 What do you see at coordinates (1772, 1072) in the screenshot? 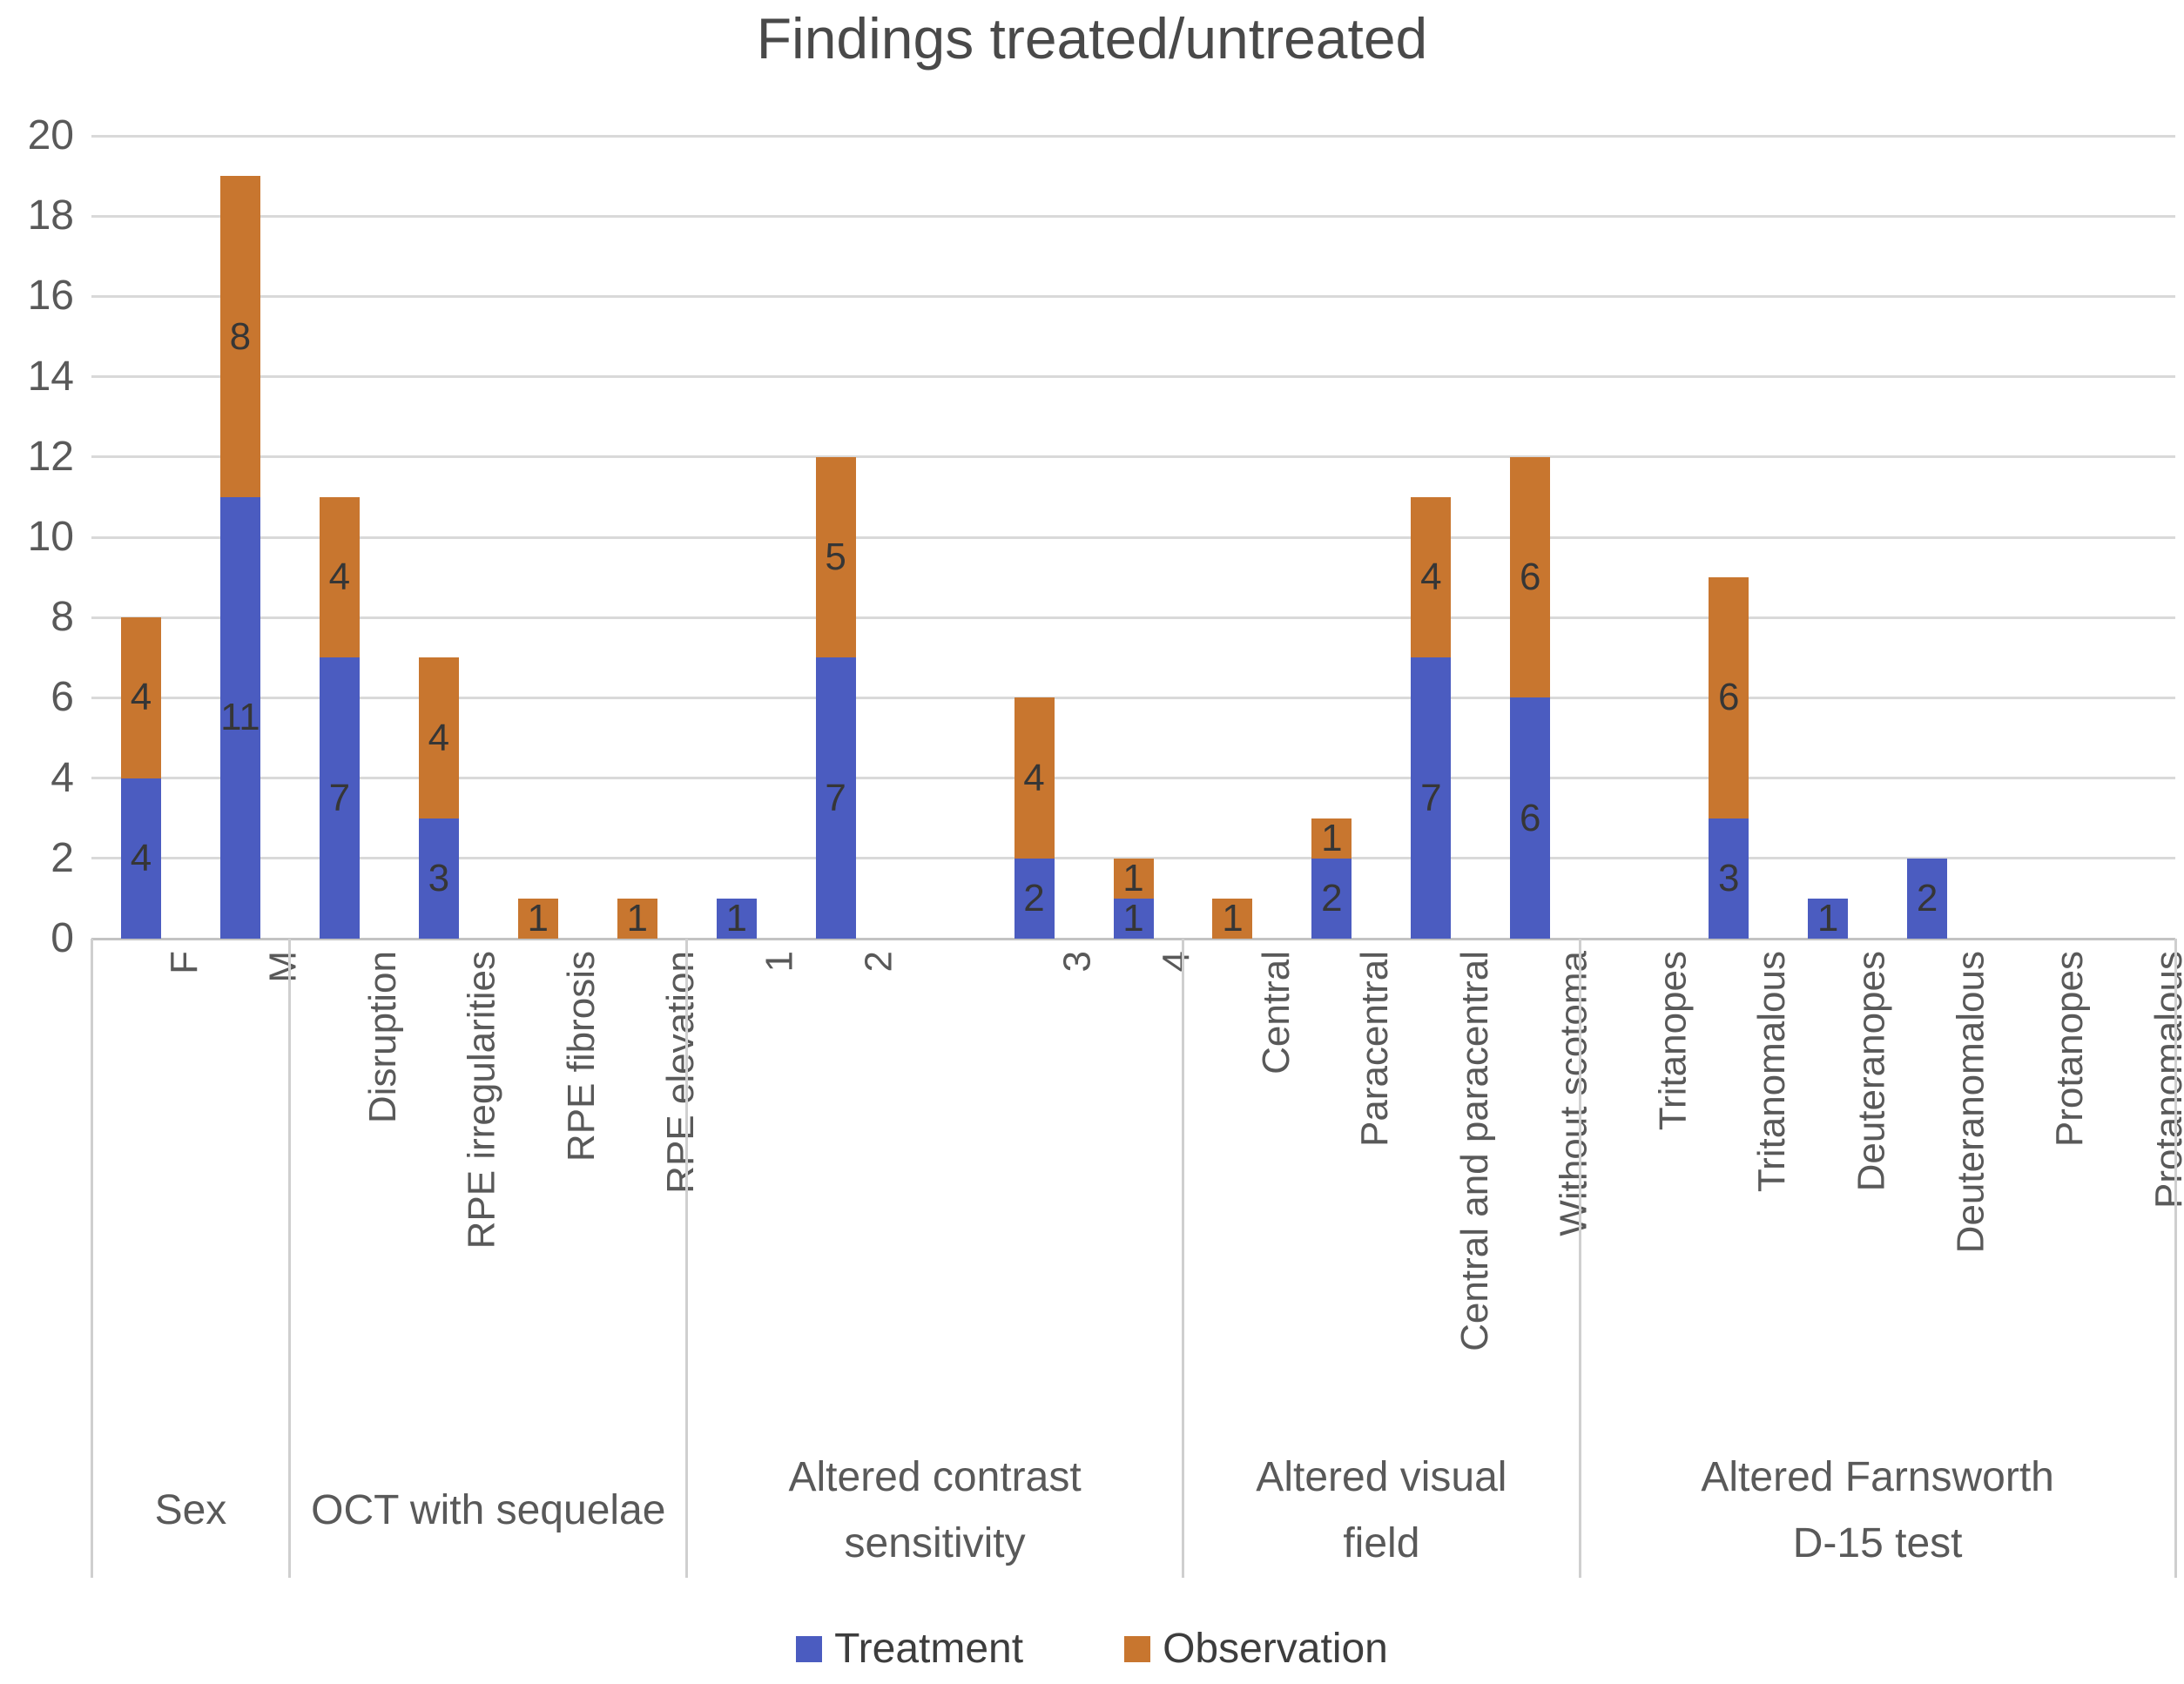
I see `category-label: Tritanomalous` at bounding box center [1772, 1072].